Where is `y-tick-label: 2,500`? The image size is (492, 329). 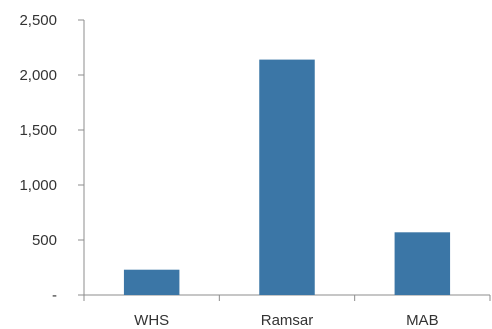 y-tick-label: 2,500 is located at coordinates (38, 20).